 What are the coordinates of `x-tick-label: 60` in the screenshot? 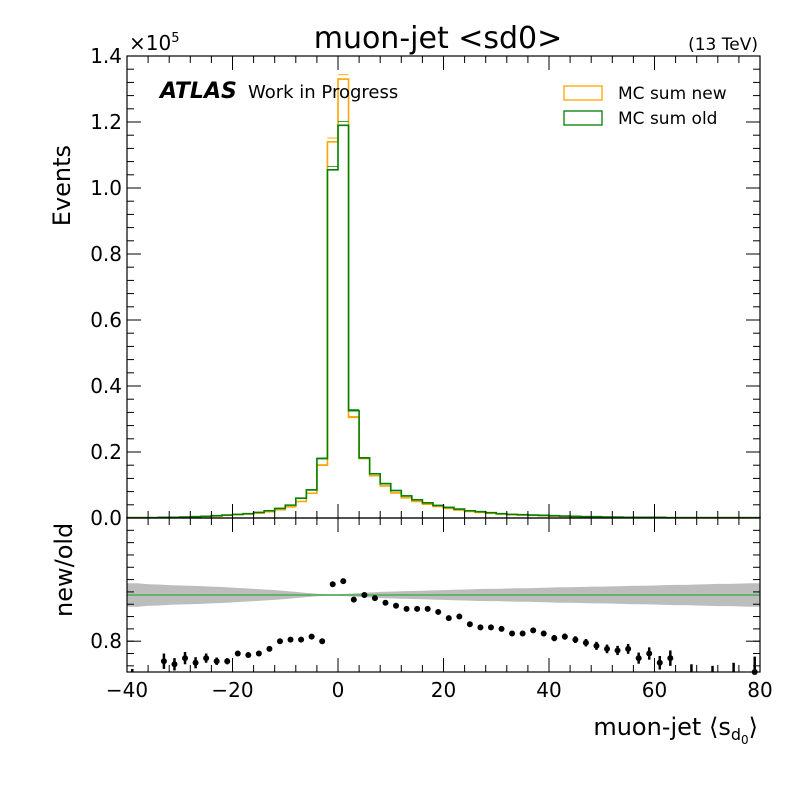 It's located at (654, 690).